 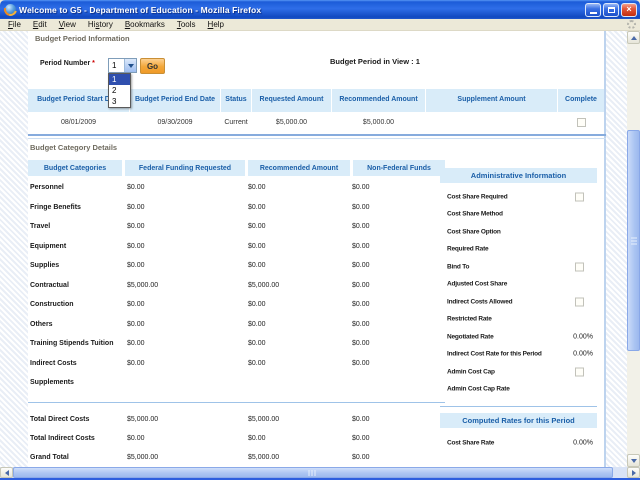 I want to click on period-column-header-complete: Complete, so click(x=581, y=100).